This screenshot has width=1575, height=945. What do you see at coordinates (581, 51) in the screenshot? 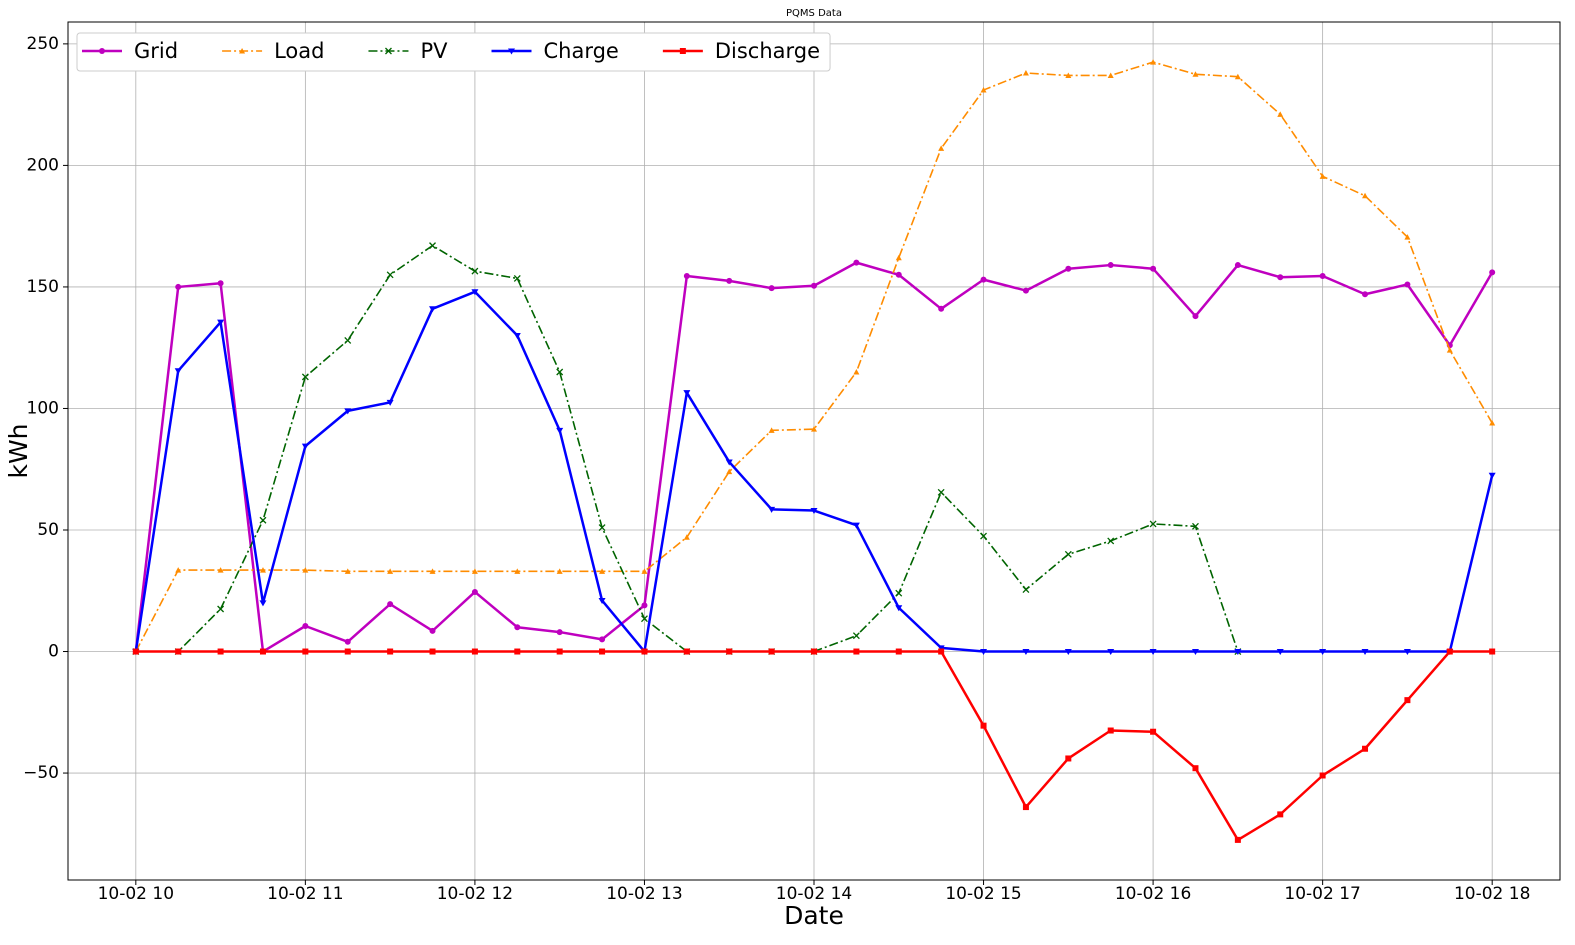
I see `legend-label: Charge` at bounding box center [581, 51].